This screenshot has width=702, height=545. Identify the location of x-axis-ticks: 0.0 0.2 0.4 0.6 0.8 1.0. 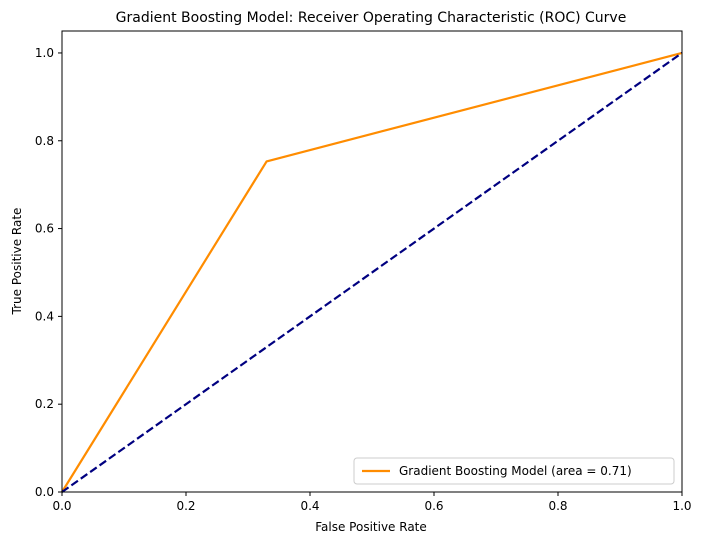
(372, 502).